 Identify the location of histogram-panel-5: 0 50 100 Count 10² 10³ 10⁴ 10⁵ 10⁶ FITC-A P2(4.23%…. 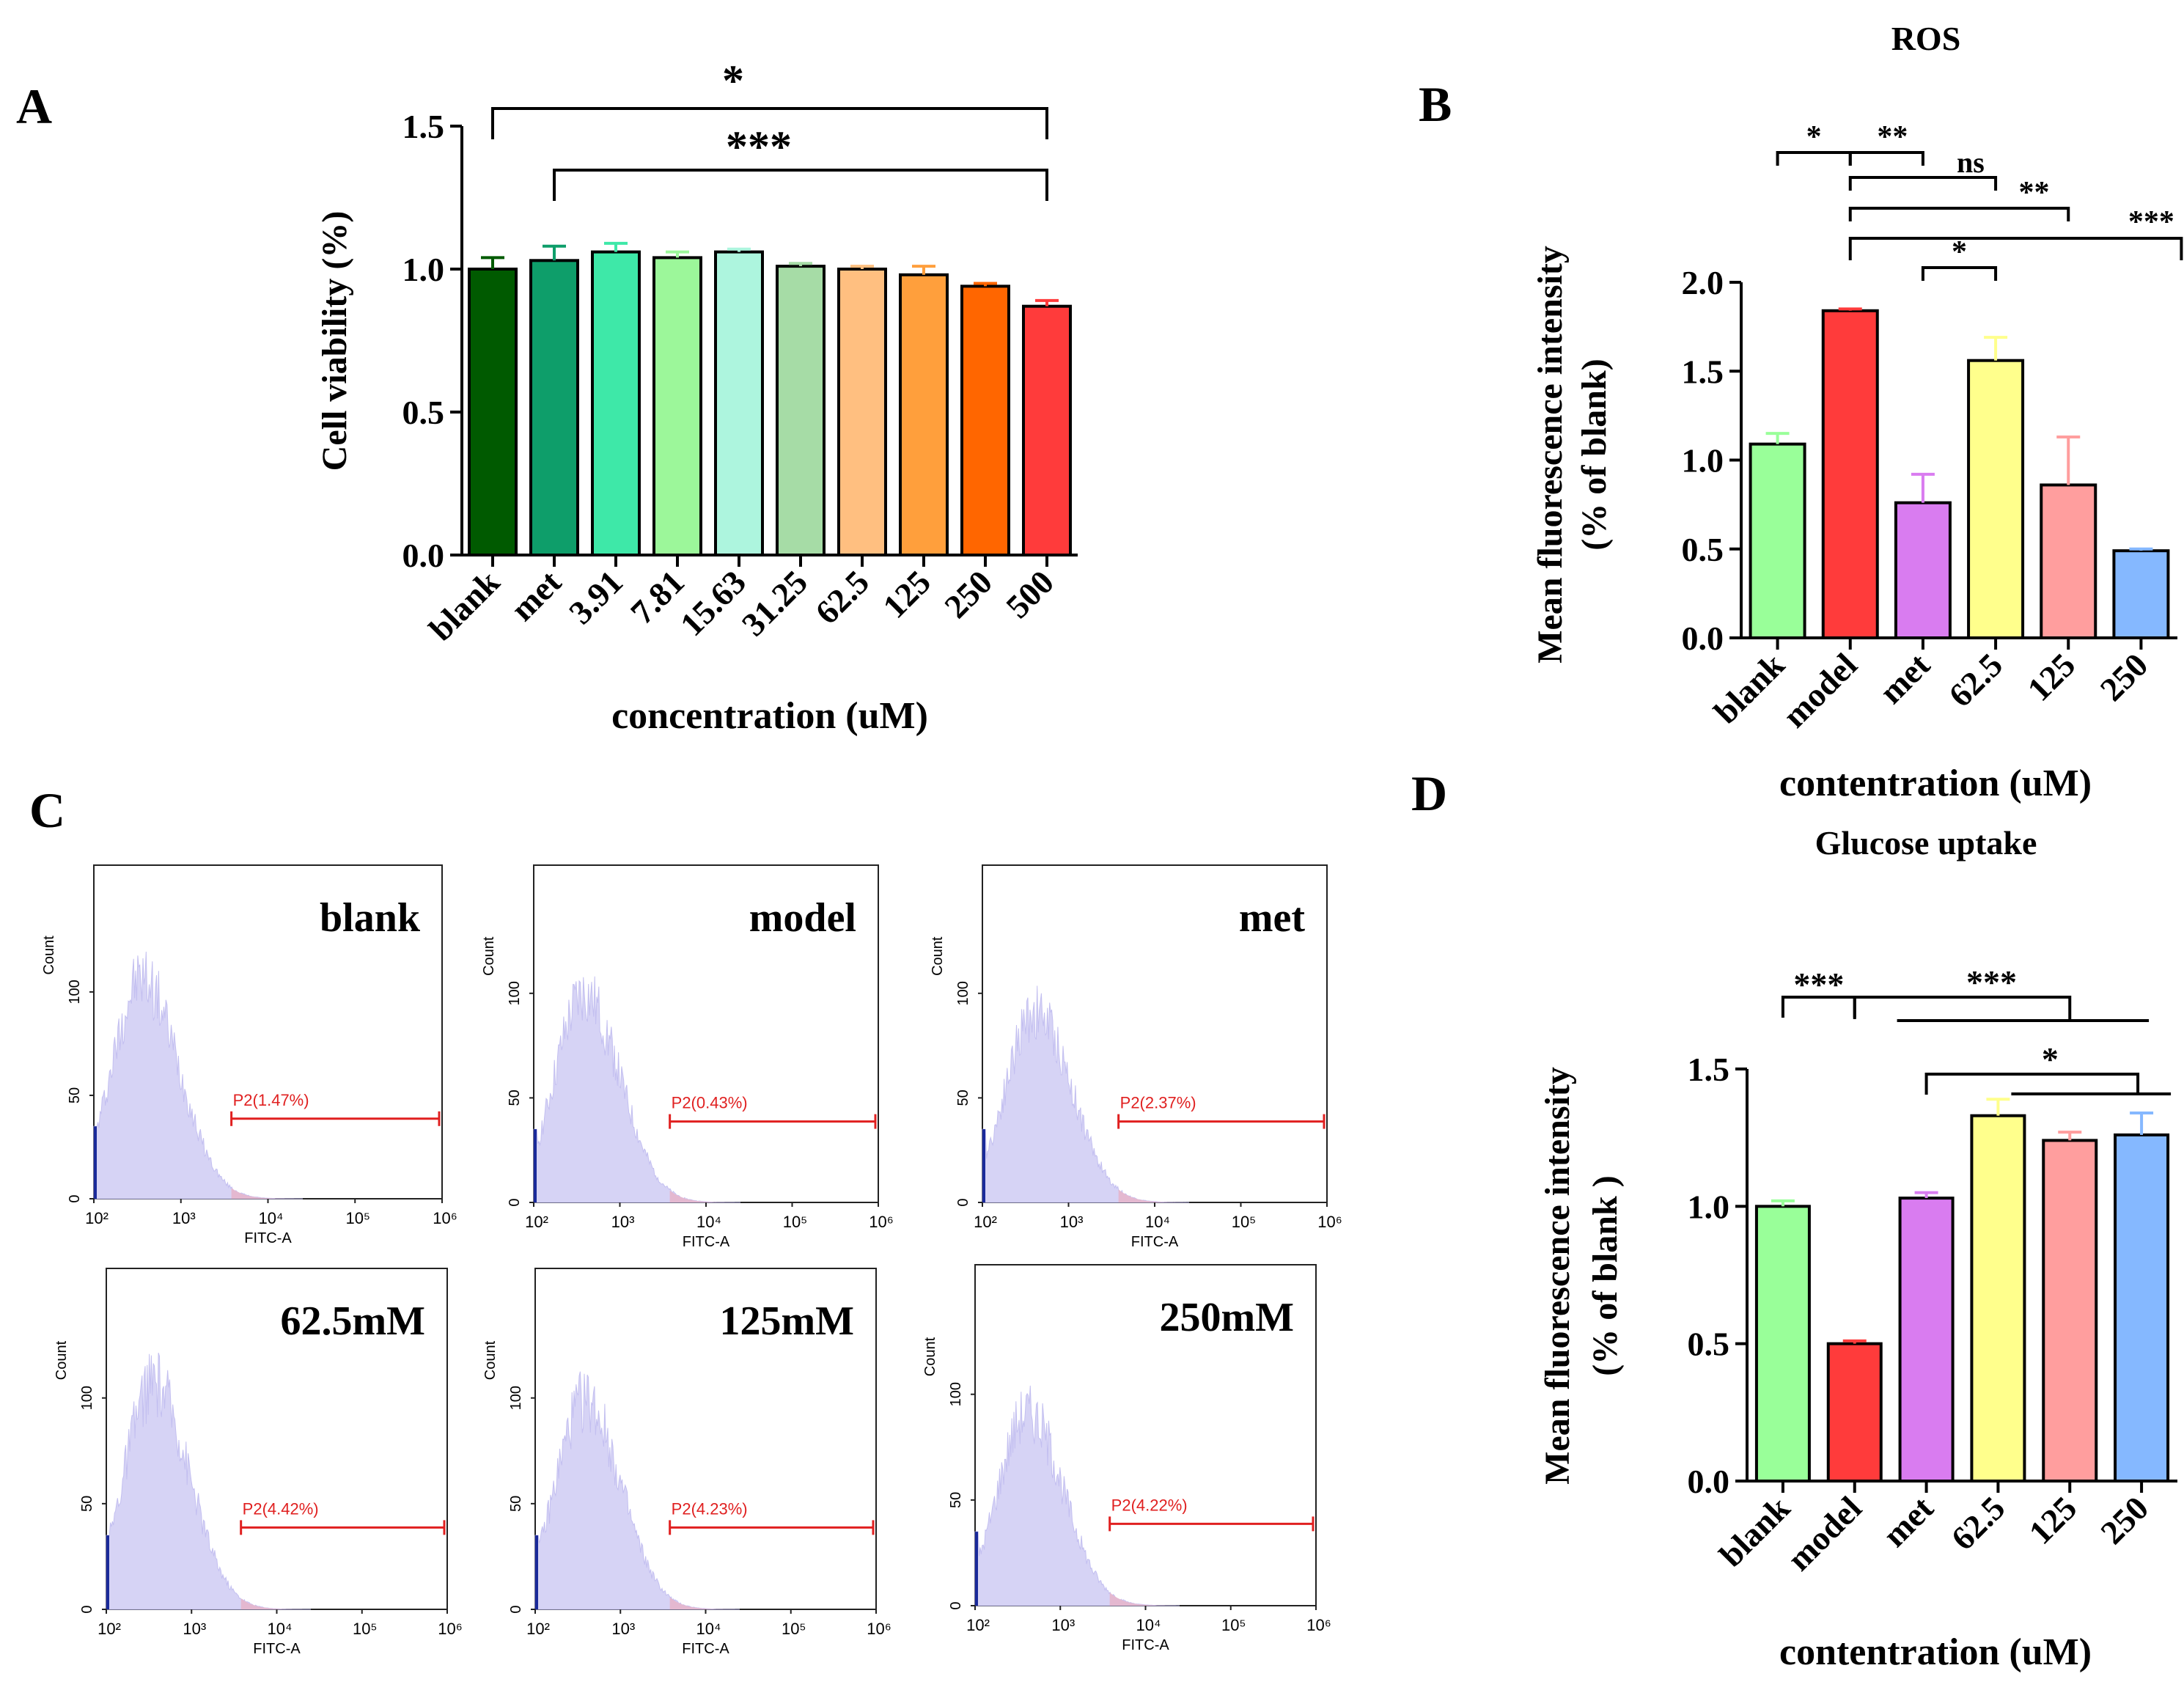
(686, 1462).